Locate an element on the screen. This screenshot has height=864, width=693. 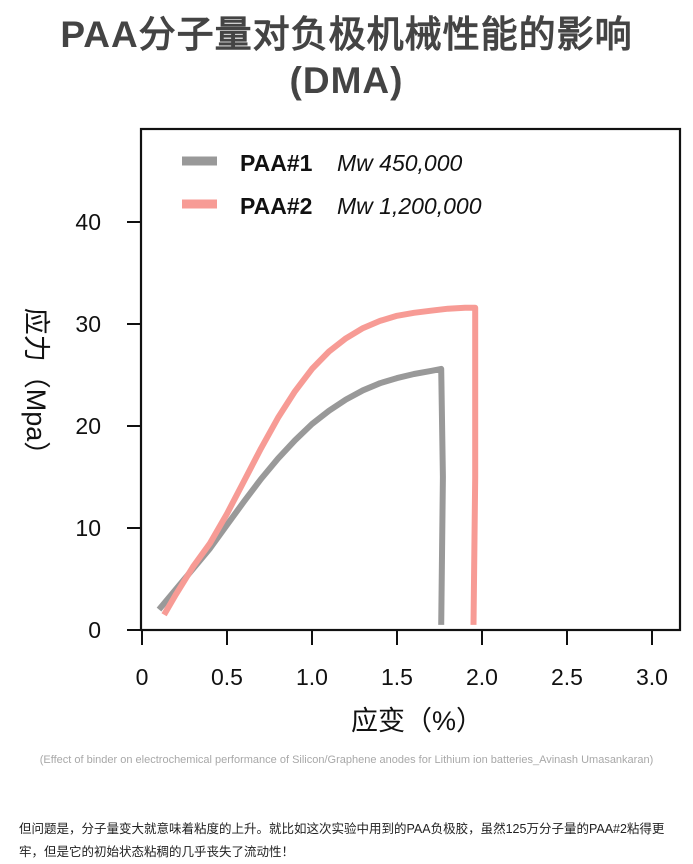
series-line-paa1 is located at coordinates (301, 495).